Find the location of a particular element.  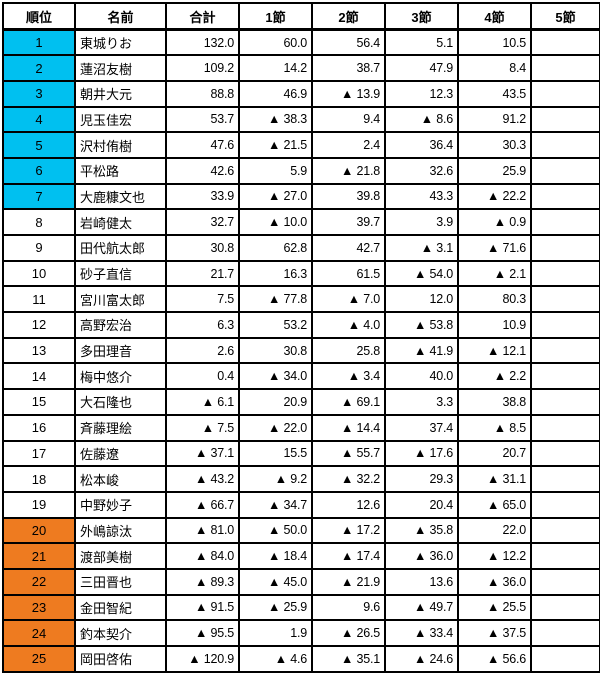

value-cell: ▲ 10.0 is located at coordinates (275, 222).